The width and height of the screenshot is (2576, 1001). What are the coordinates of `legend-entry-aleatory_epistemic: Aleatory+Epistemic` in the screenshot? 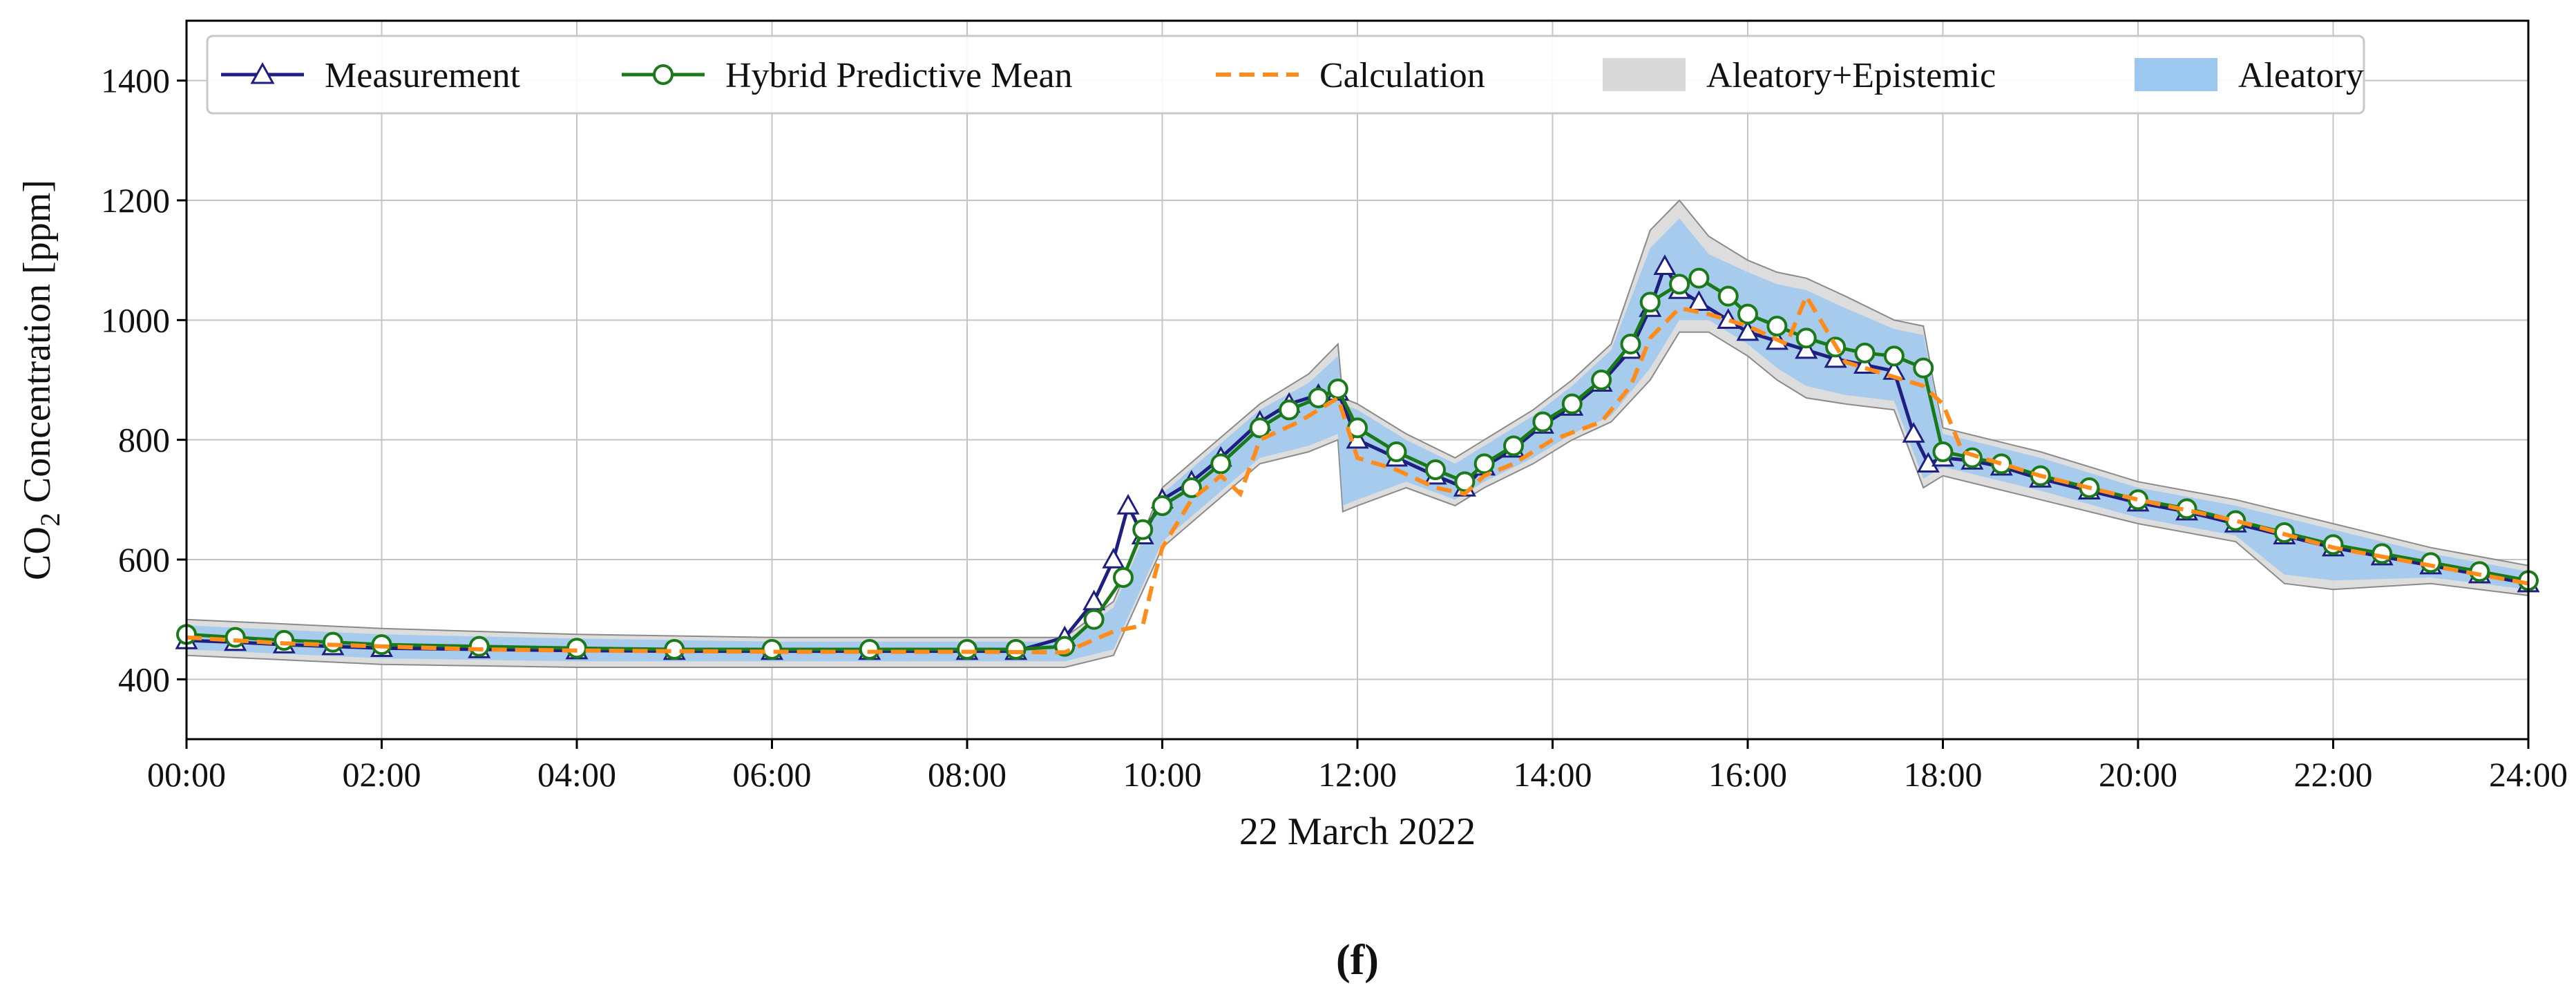 It's located at (1800, 75).